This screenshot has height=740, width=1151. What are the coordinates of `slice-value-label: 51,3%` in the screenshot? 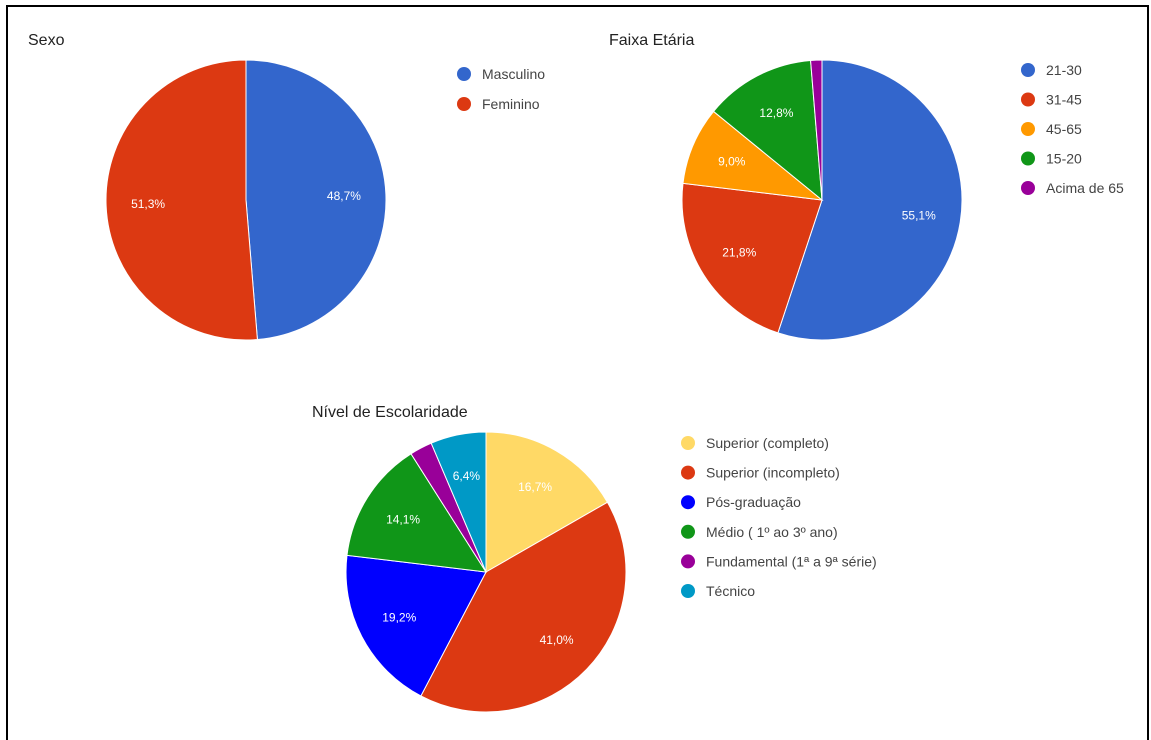 It's located at (148, 204).